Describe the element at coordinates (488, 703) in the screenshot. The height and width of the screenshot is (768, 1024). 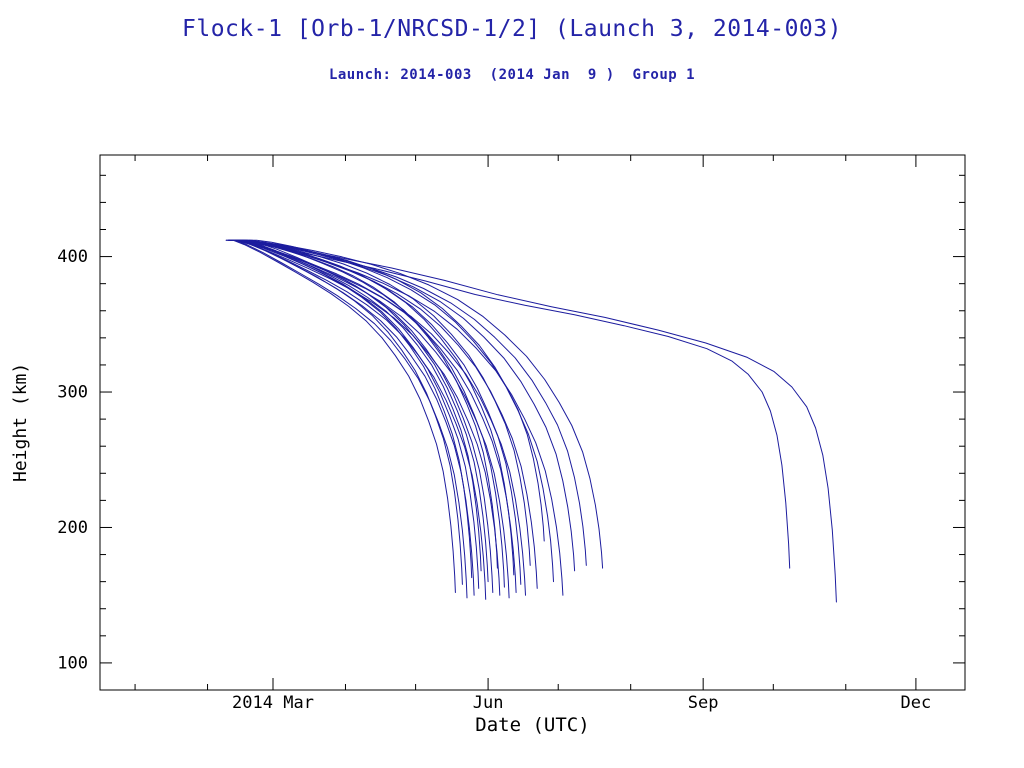
I see `x-tick-label: Jun` at that location.